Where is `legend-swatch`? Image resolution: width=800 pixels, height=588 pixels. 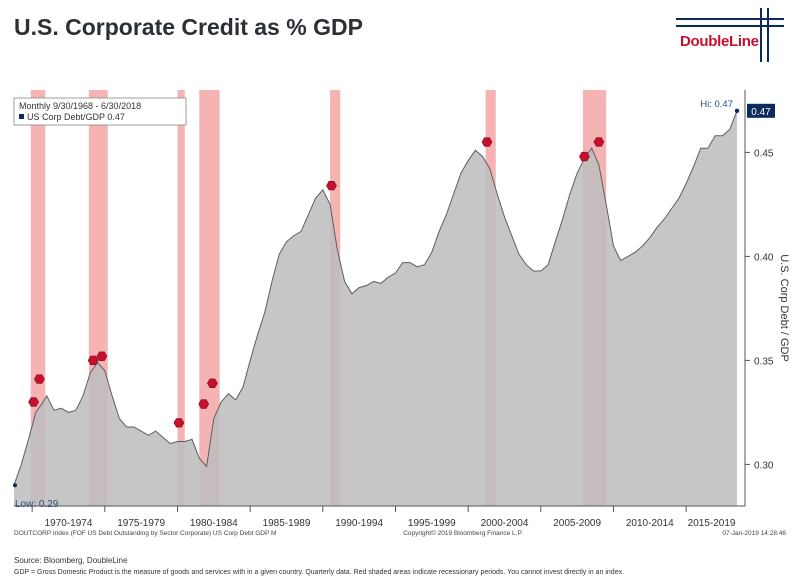
legend-swatch is located at coordinates (21, 116).